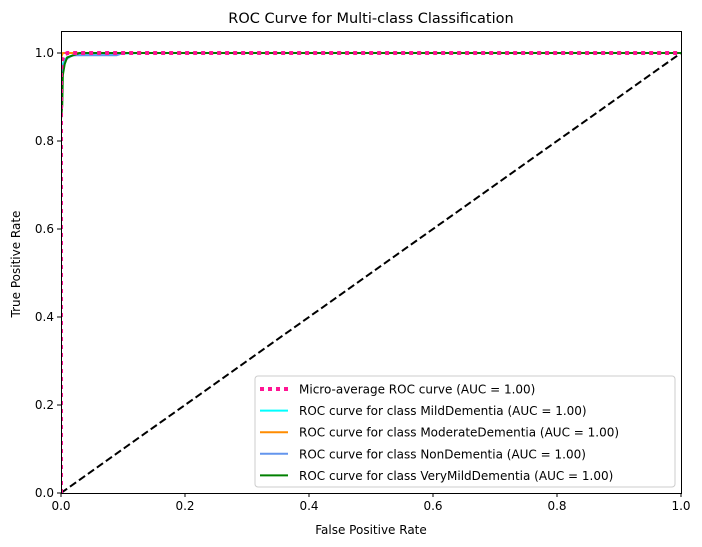 This screenshot has width=702, height=547. I want to click on y-axis-label: True Positive Rate, so click(16, 265).